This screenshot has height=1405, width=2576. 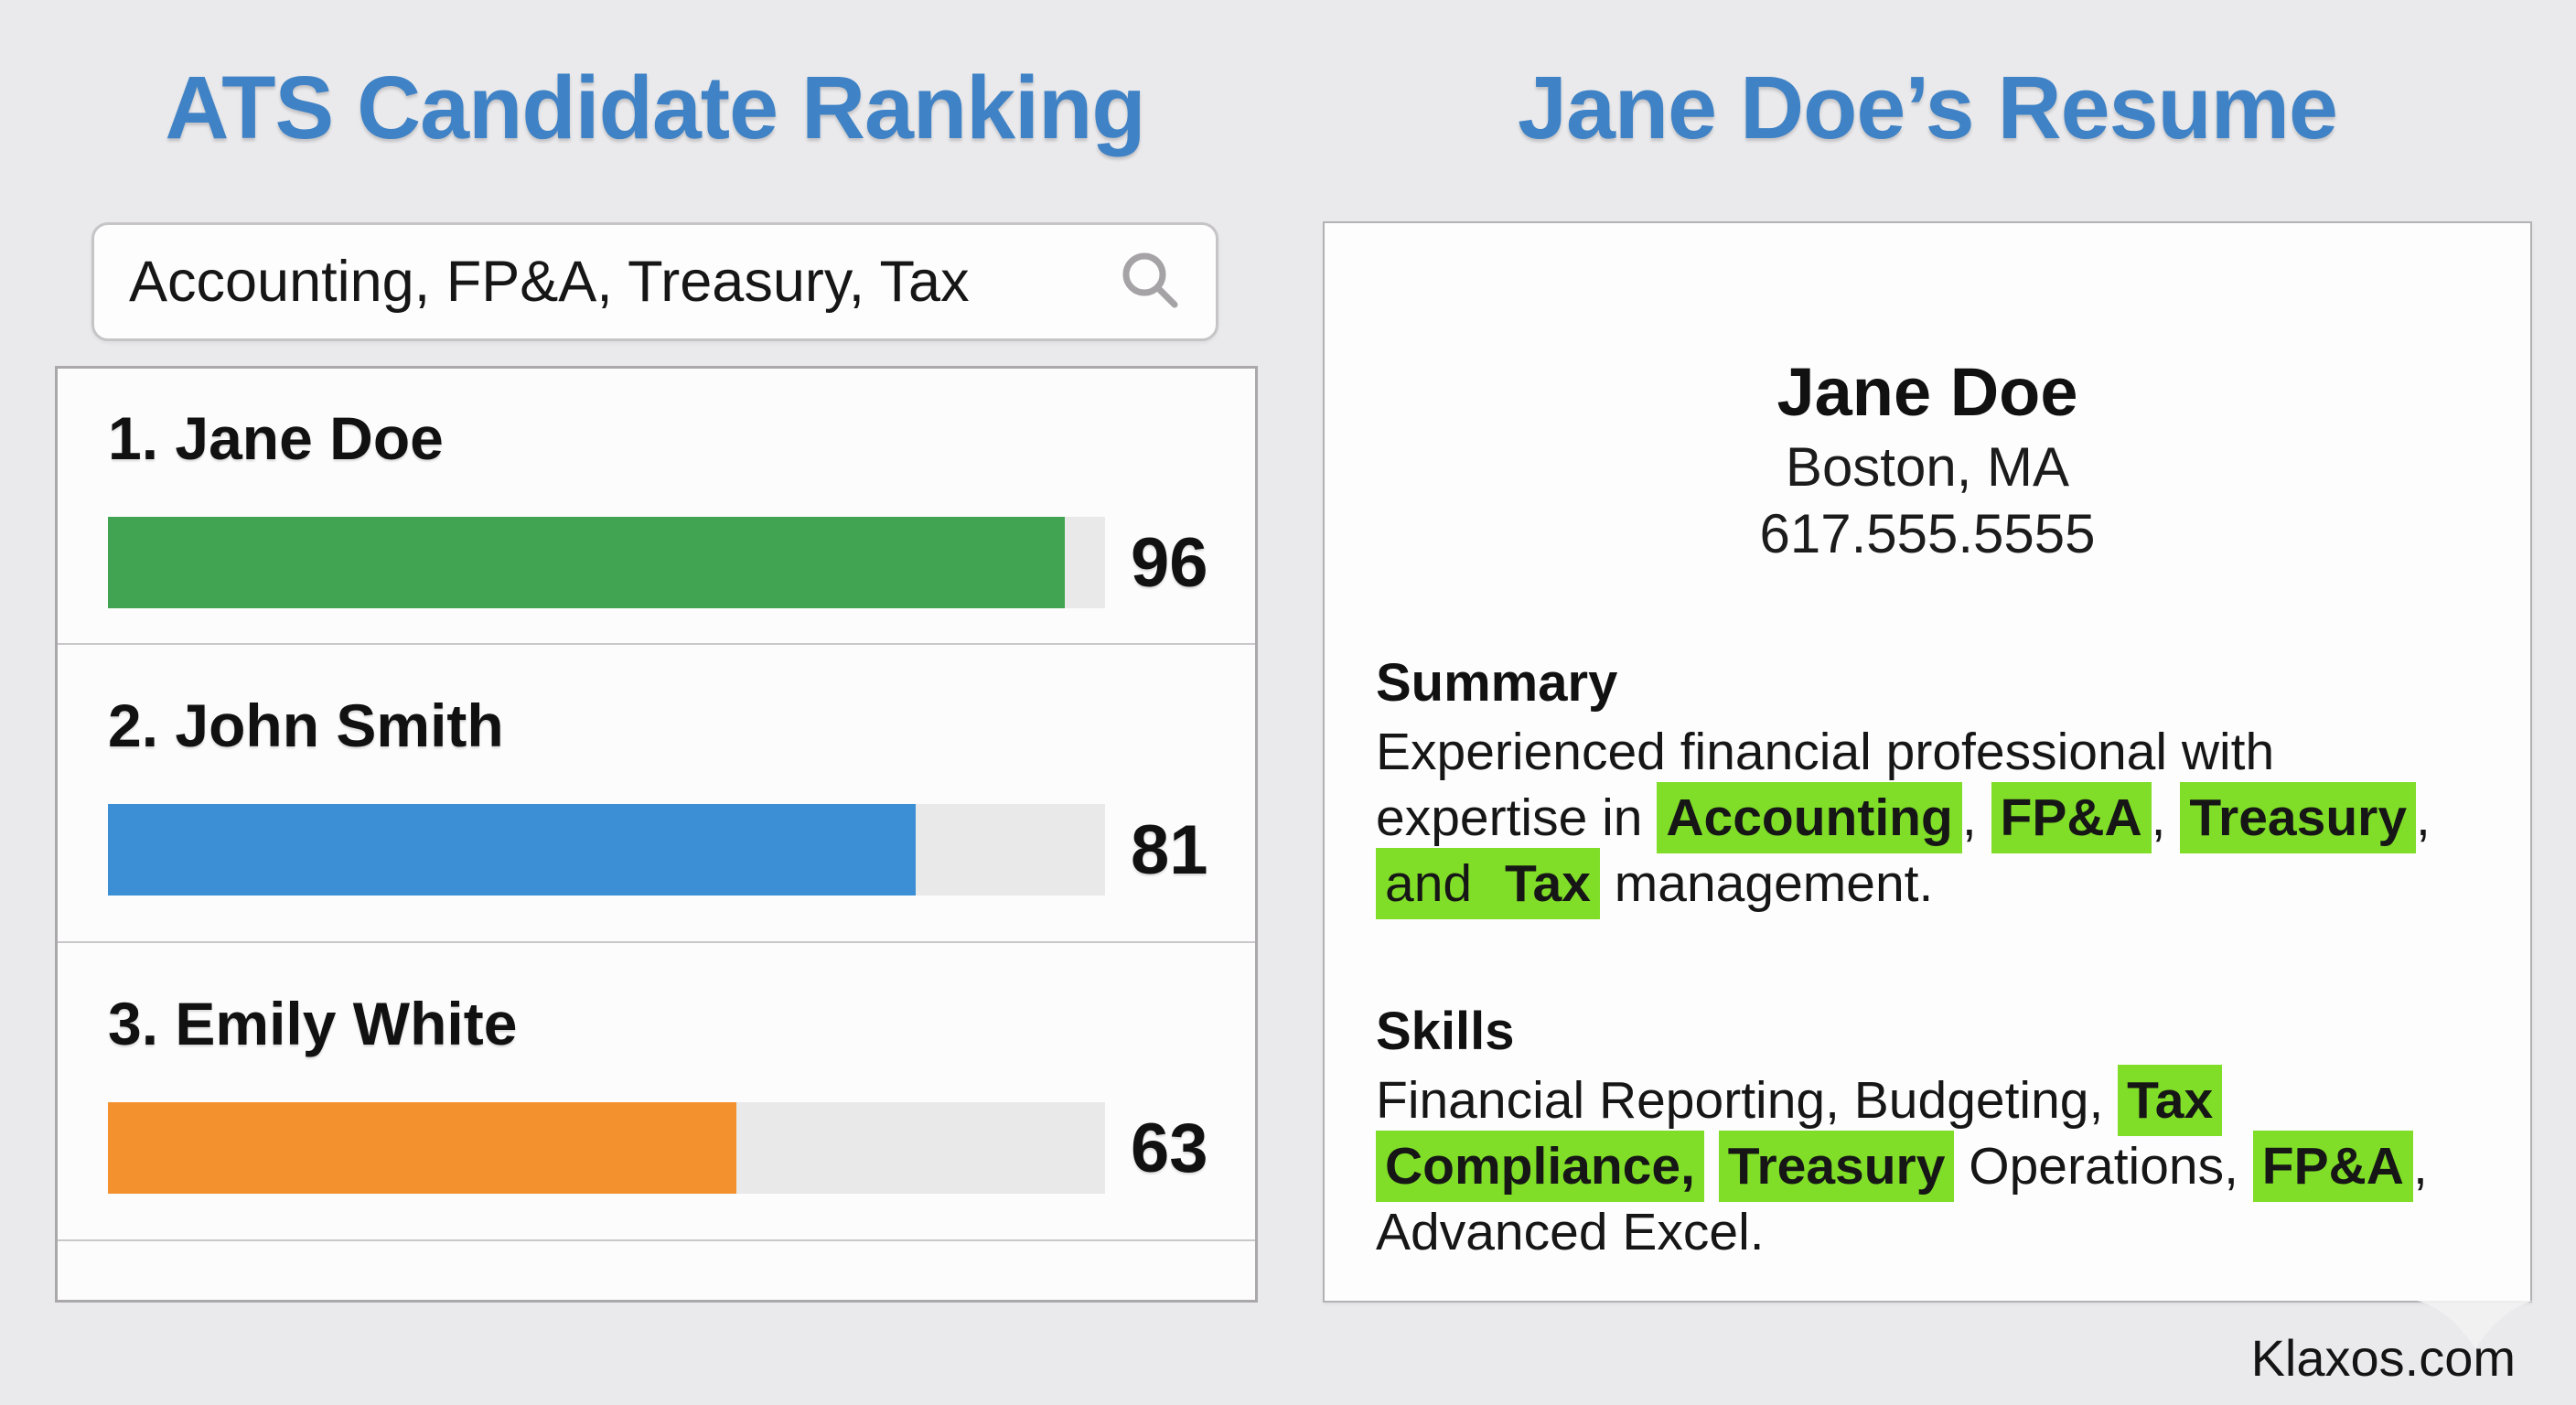 What do you see at coordinates (2104, 1166) in the screenshot?
I see `text-segment: Operations,` at bounding box center [2104, 1166].